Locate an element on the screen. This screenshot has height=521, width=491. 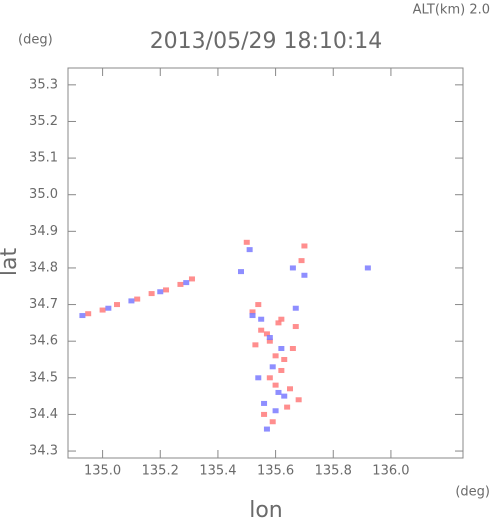
y-tick-label: 34.6 is located at coordinates (43, 341).